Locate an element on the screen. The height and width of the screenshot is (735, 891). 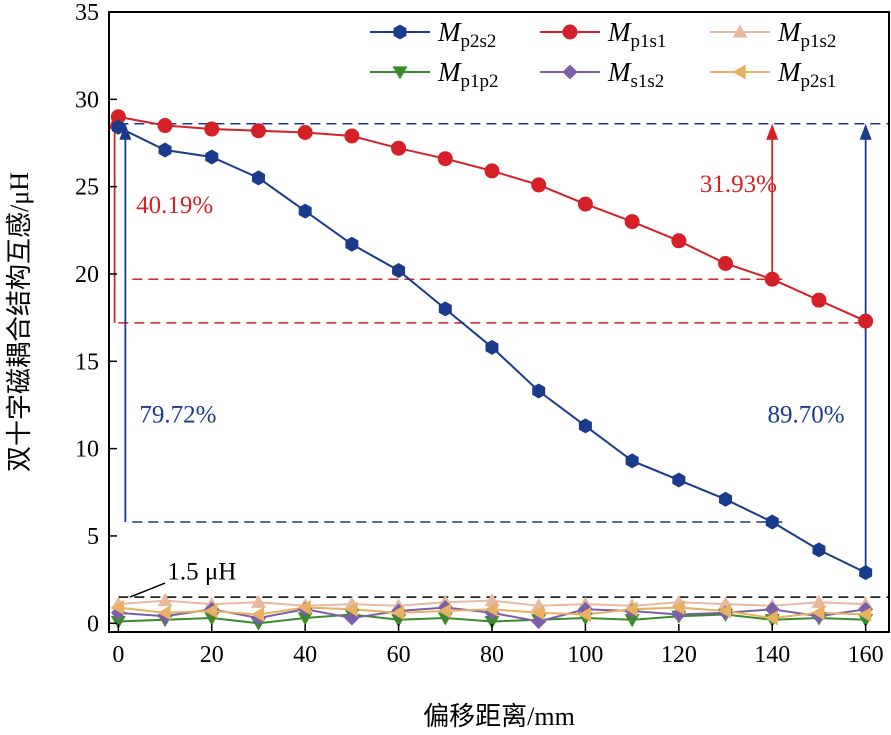
arrow-89-70-head is located at coordinates (865, 131).